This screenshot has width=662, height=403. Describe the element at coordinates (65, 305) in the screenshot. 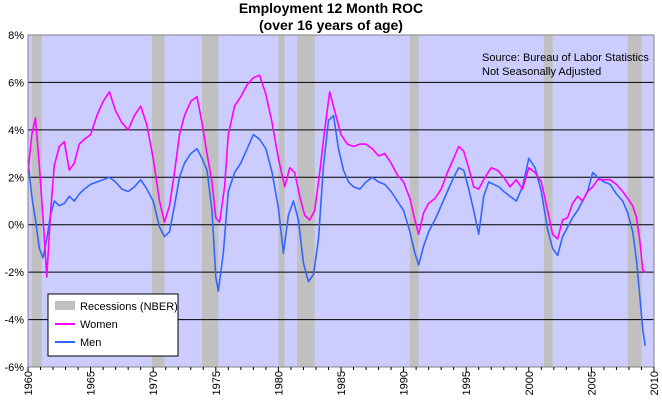

I see `legend-swatch-recessions` at that location.